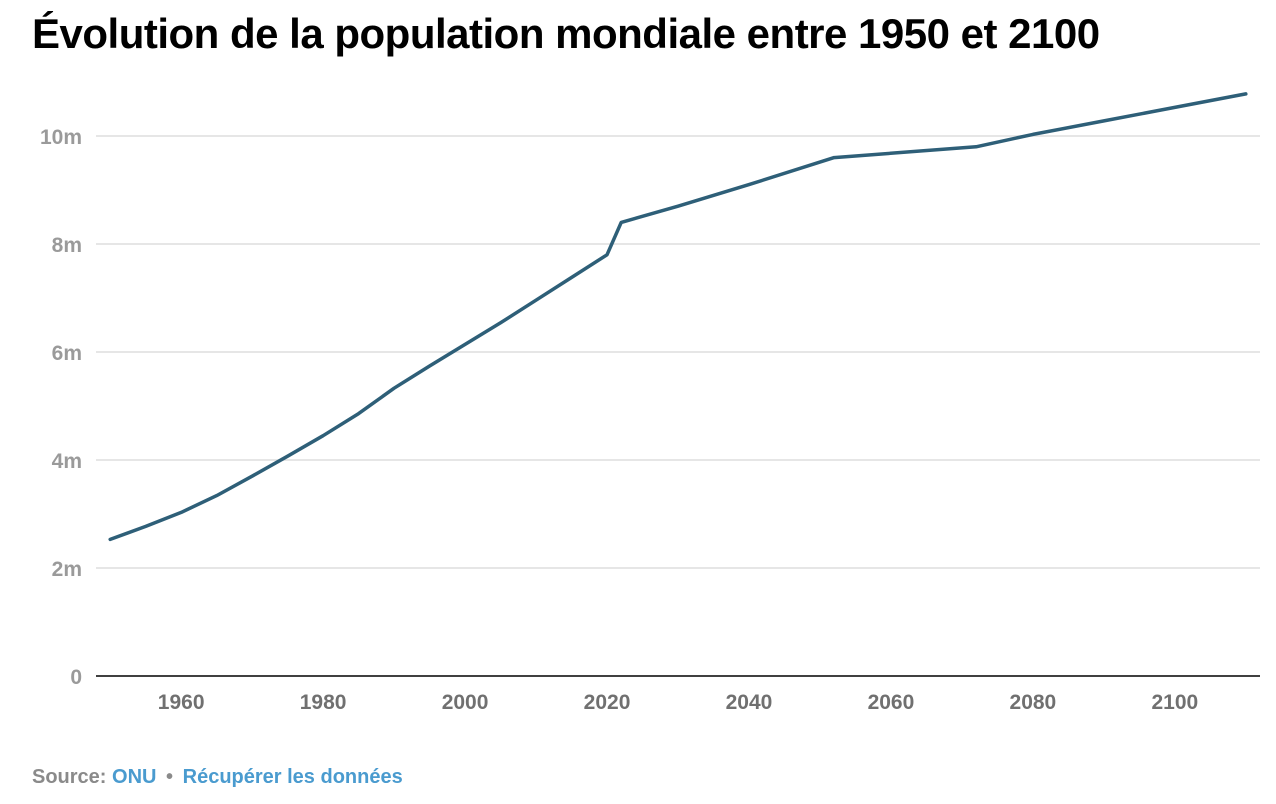  What do you see at coordinates (76, 677) in the screenshot?
I see `y-tick-label: 0` at bounding box center [76, 677].